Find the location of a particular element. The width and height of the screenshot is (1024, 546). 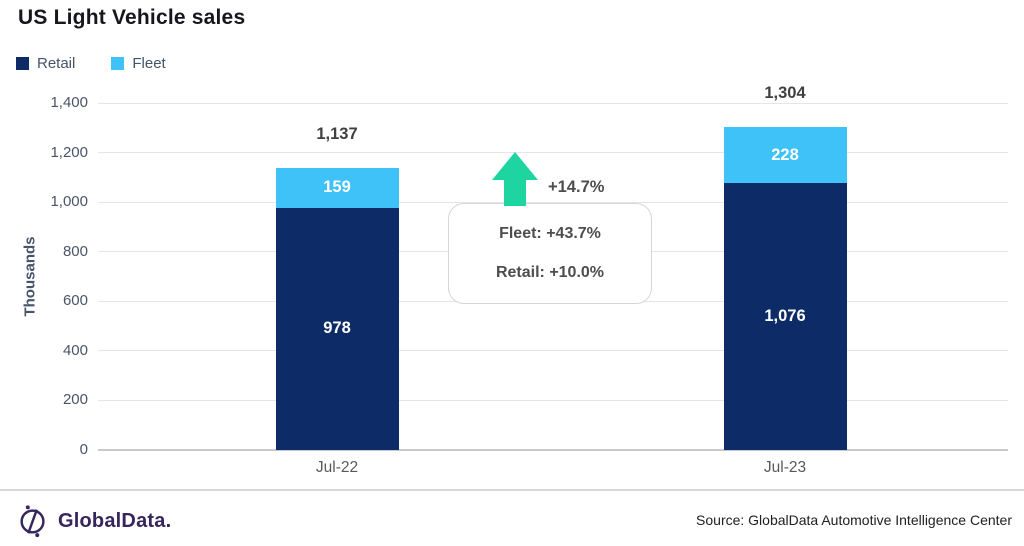

y-tick-label: 800 is located at coordinates (75, 251).